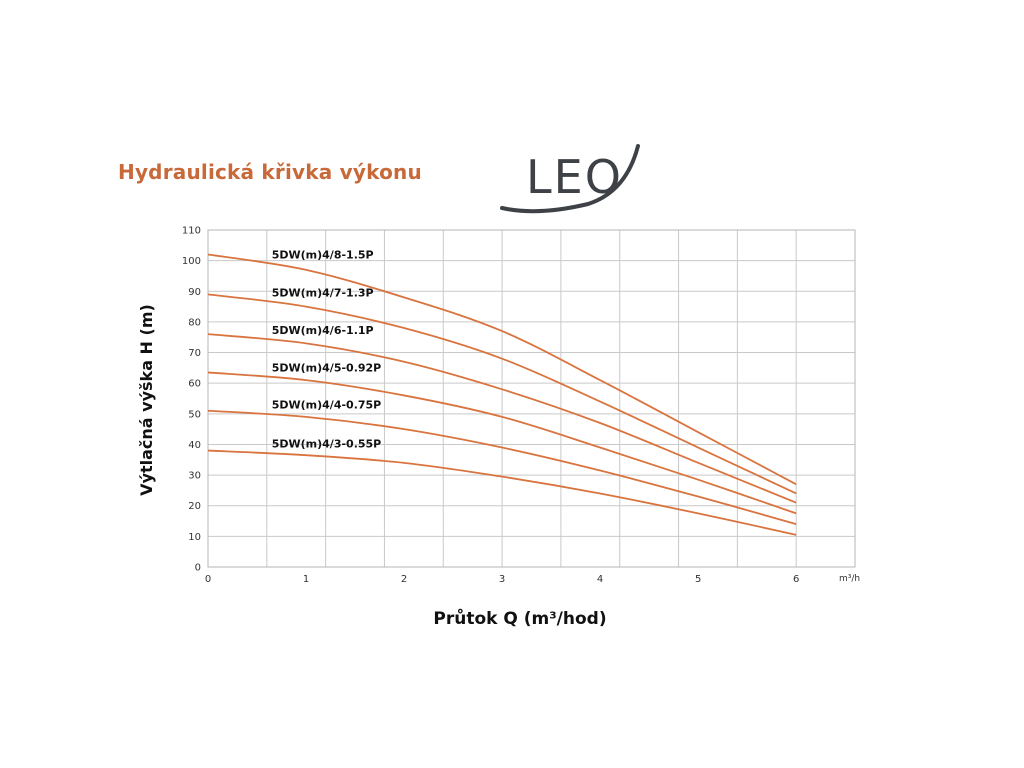 The image size is (1024, 768). Describe the element at coordinates (198, 568) in the screenshot. I see `y-tick-label: 0` at that location.